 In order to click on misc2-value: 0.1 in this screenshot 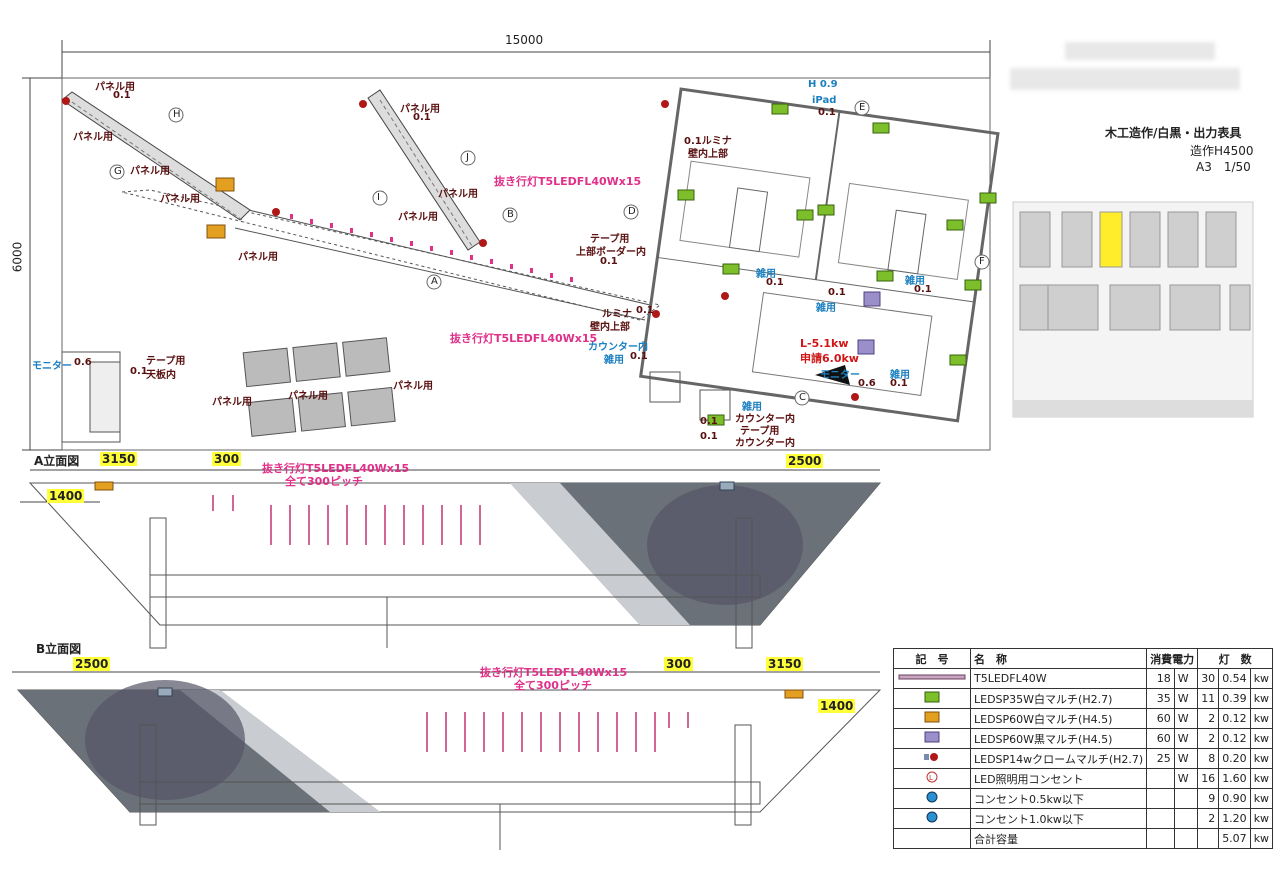, I will do `click(837, 292)`.